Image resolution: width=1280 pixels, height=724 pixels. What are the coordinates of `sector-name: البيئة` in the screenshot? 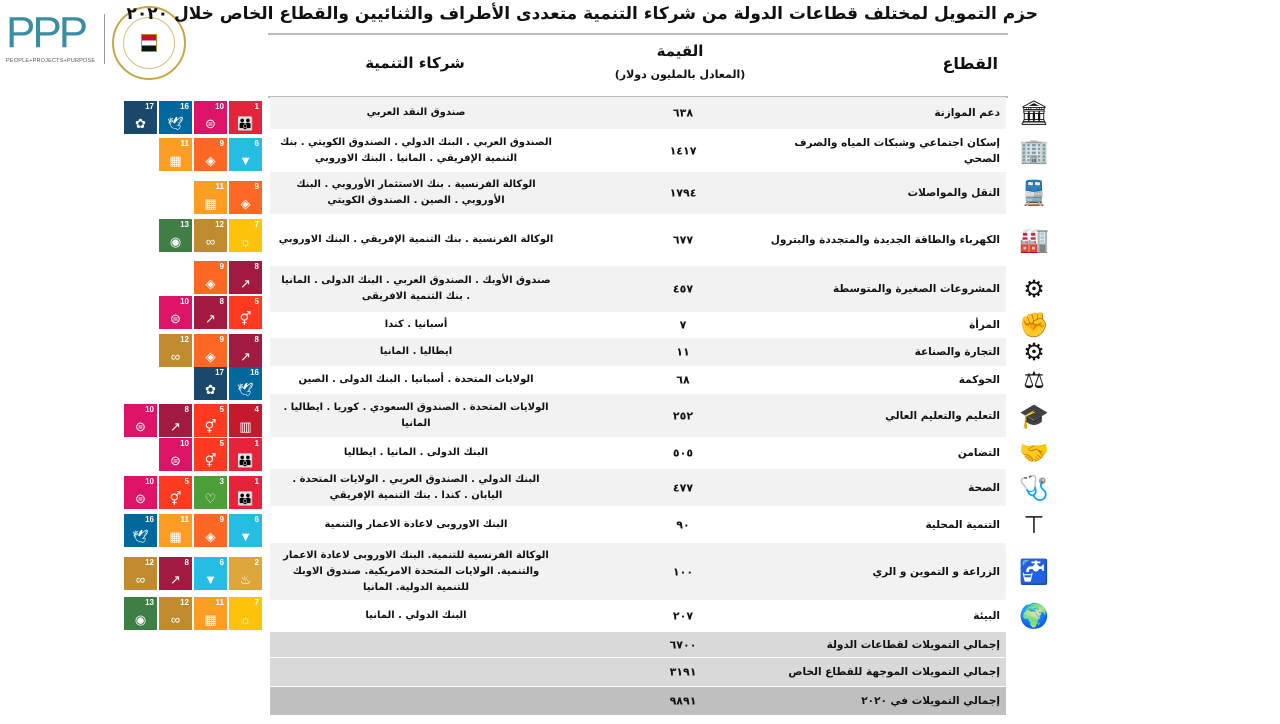 It's located at (986, 616).